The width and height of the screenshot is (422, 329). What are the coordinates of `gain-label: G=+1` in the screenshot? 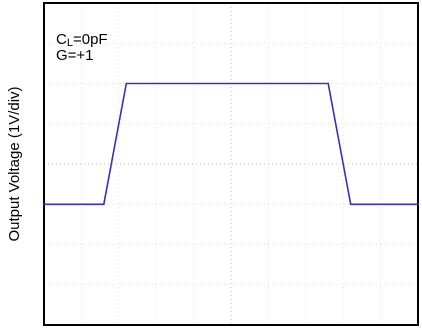 It's located at (75, 55).